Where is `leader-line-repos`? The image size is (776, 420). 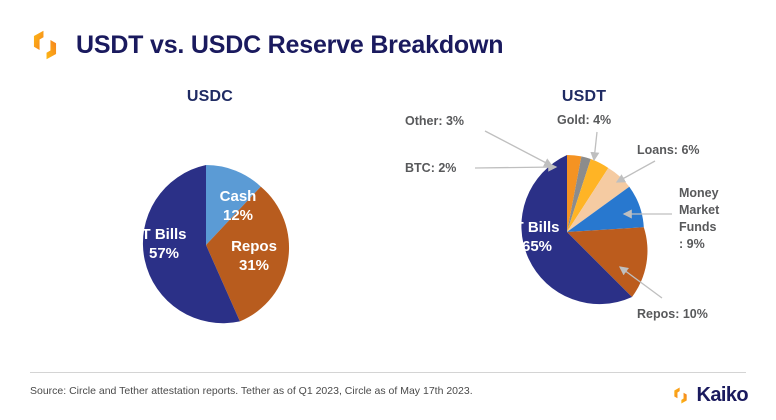 leader-line-repos is located at coordinates (640, 282).